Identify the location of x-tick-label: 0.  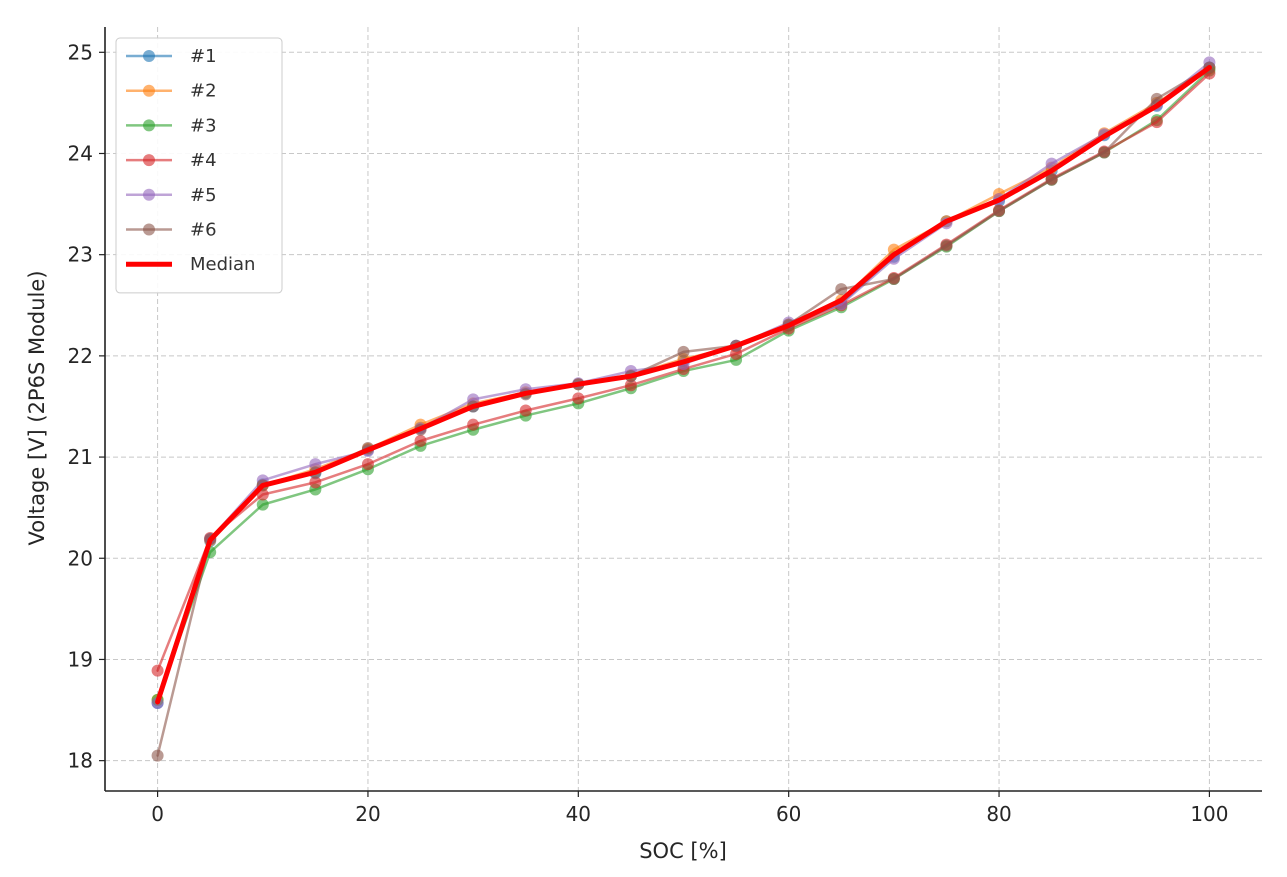
(157, 814).